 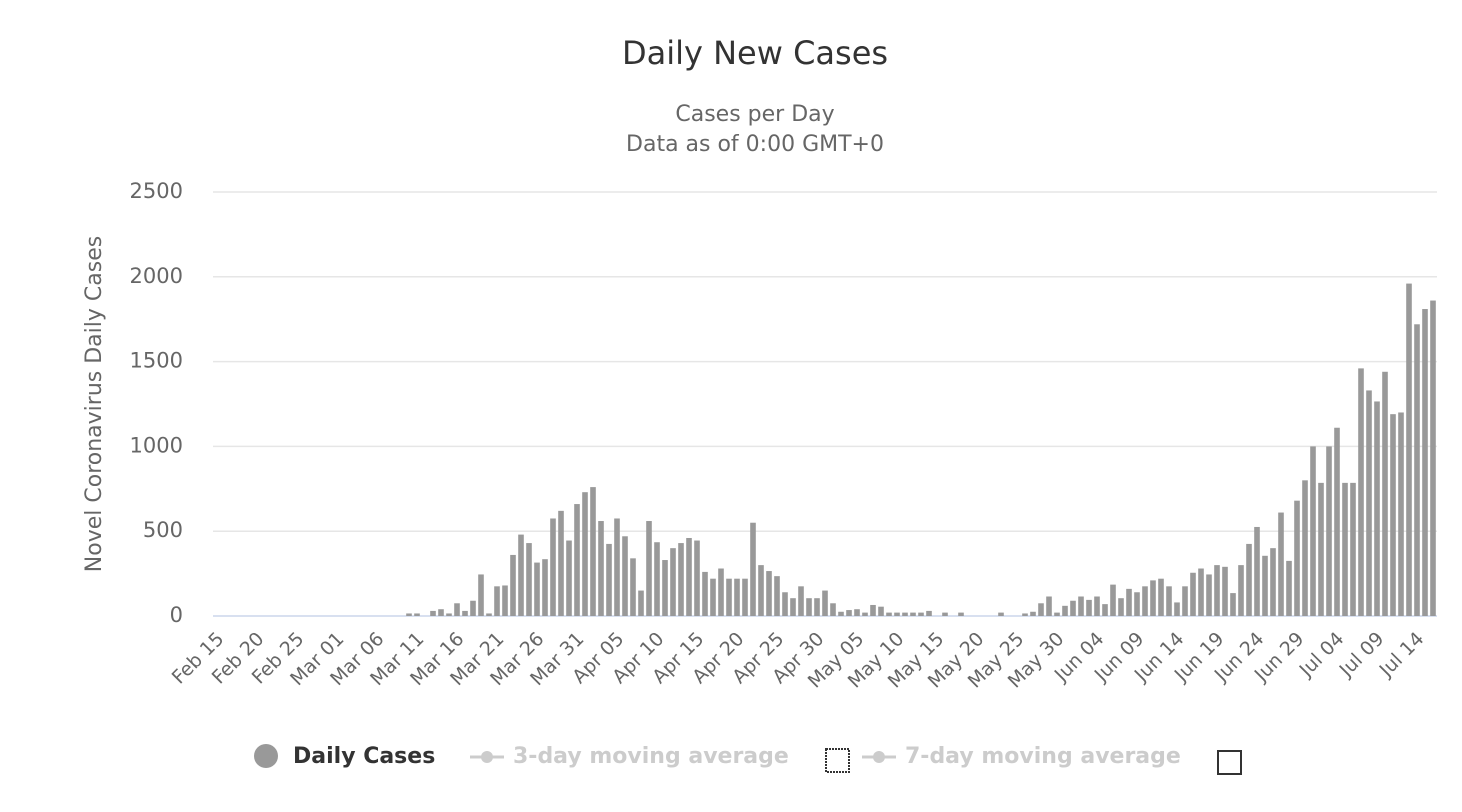 I want to click on x-tick-label: Jul 09, so click(x=1362, y=655).